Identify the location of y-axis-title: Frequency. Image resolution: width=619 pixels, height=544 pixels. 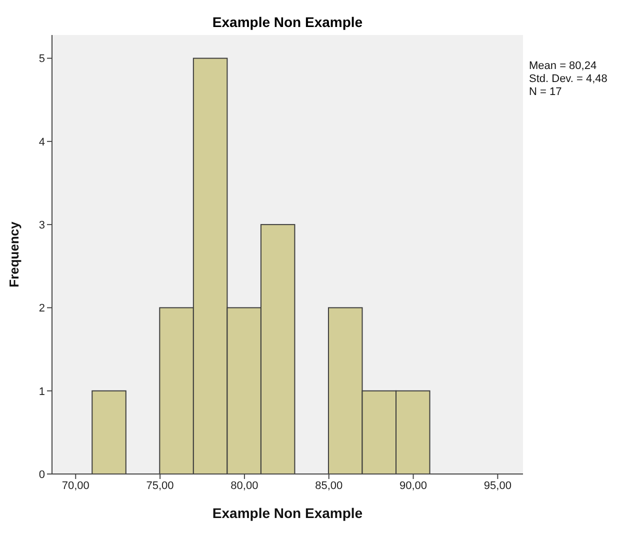
(14, 254).